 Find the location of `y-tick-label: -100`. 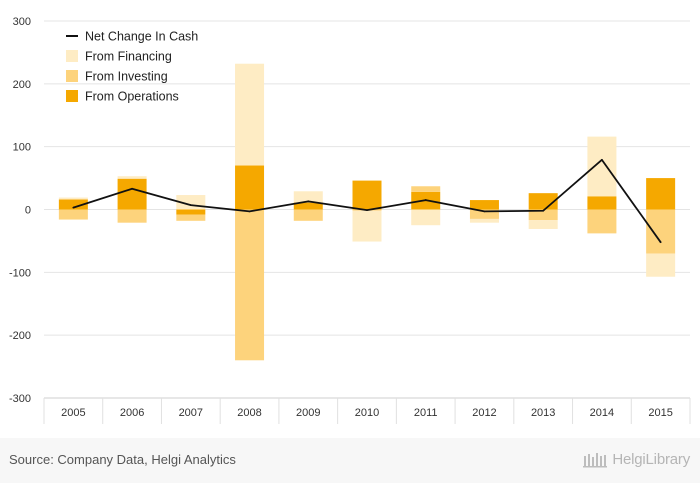

y-tick-label: -100 is located at coordinates (20, 273).